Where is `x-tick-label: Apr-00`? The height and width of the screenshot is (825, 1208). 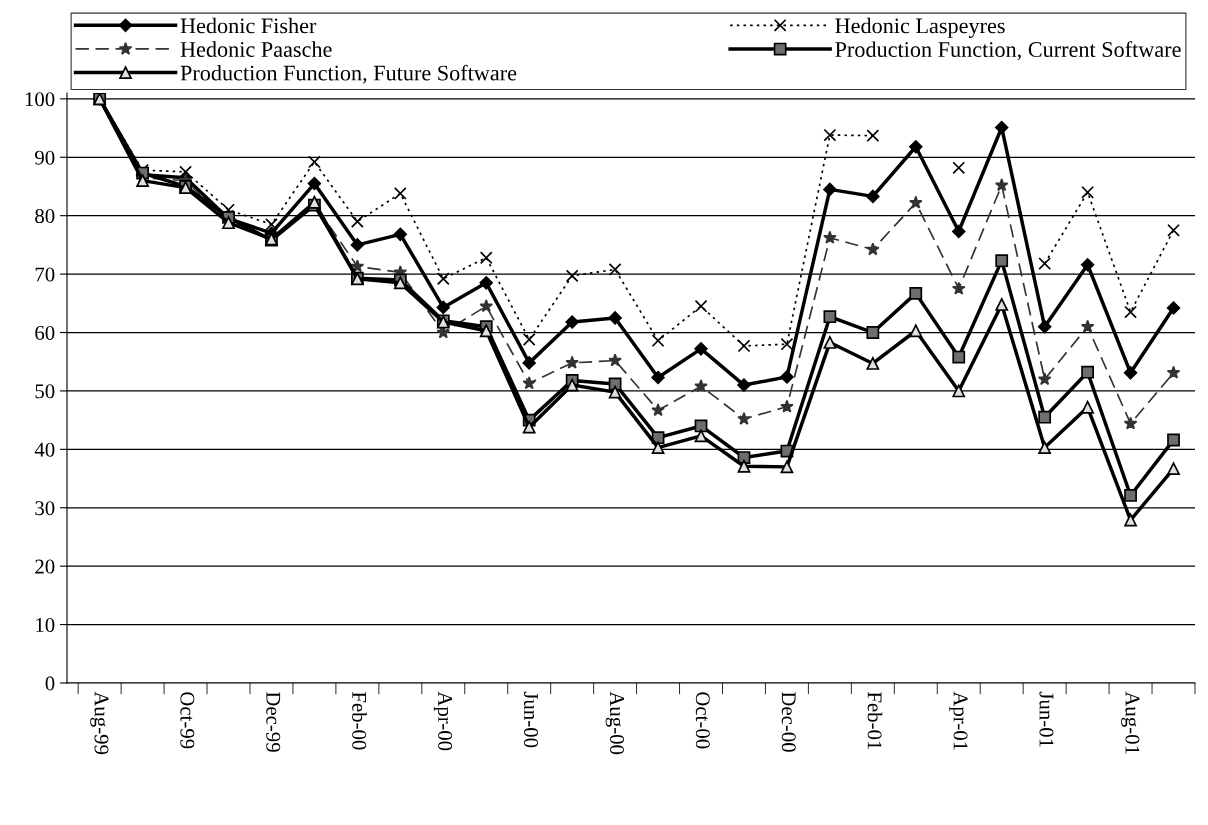 x-tick-label: Apr-00 is located at coordinates (443, 721).